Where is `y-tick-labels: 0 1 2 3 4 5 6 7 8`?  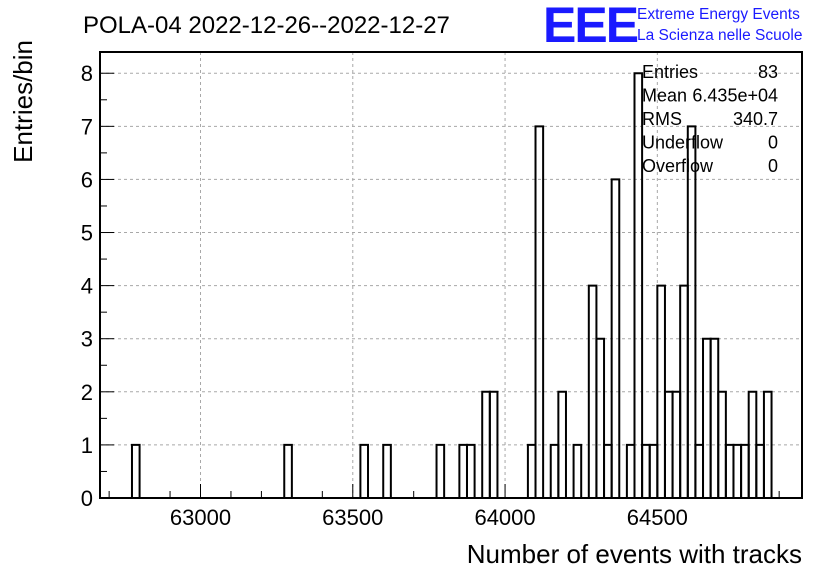
y-tick-labels: 0 1 2 3 4 5 6 7 8 is located at coordinates (87, 286).